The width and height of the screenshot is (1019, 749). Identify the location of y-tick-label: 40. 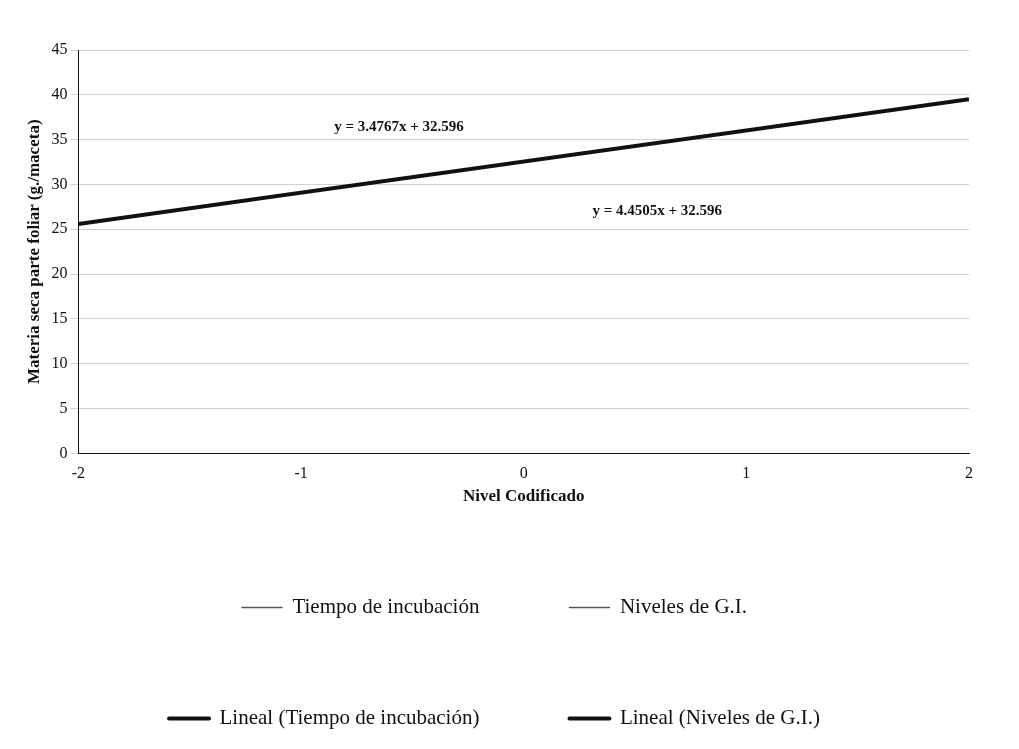
(59, 94).